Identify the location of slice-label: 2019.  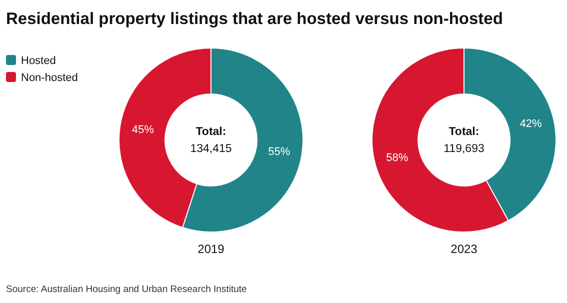
(211, 249).